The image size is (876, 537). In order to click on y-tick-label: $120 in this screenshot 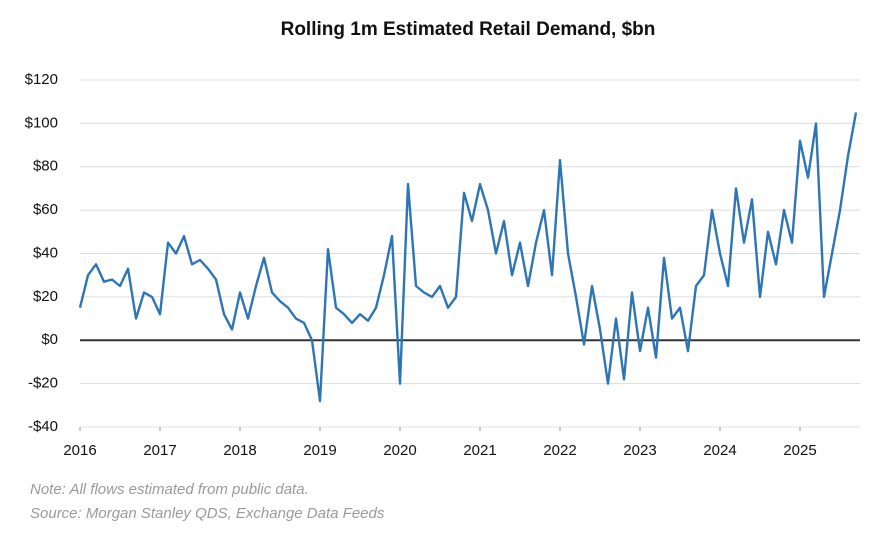, I will do `click(41, 79)`.